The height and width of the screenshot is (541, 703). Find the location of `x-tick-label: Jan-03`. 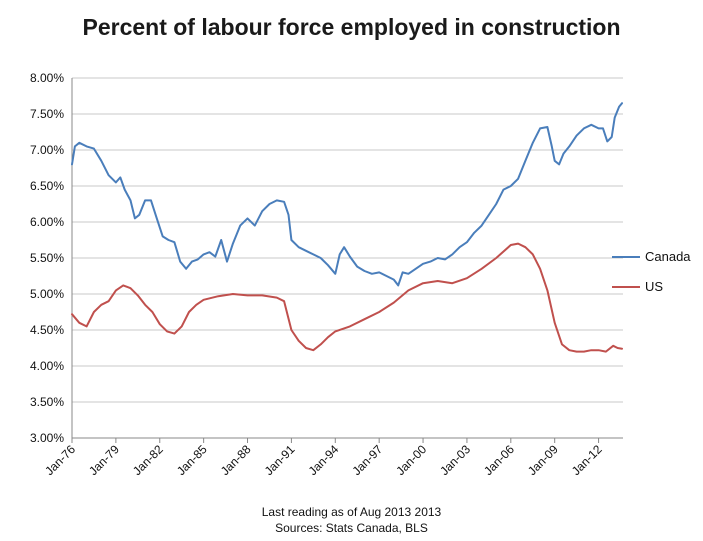

x-tick-label: Jan-03 is located at coordinates (455, 460).